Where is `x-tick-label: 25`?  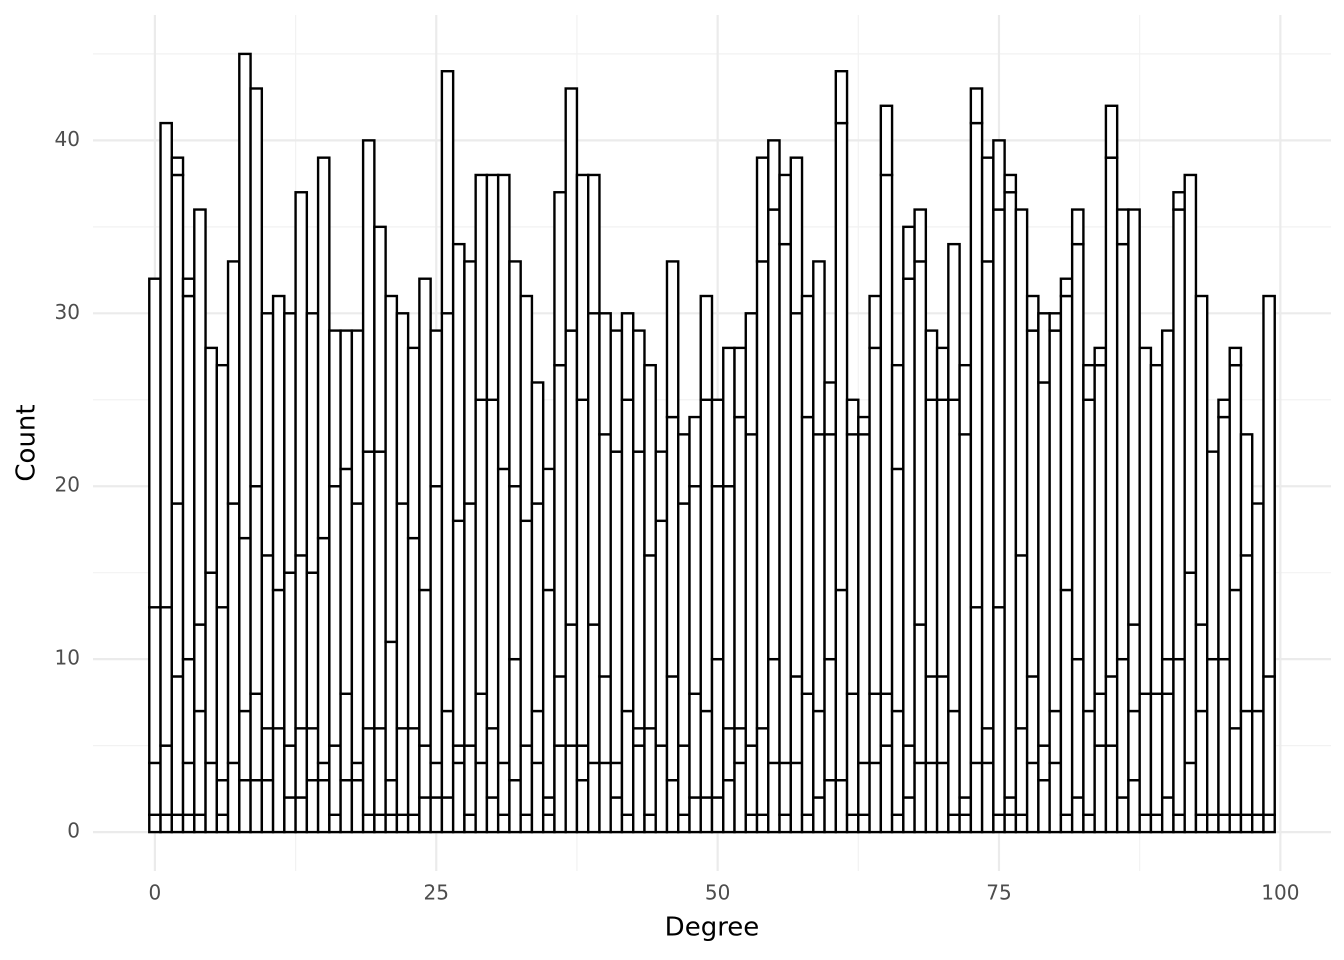 x-tick-label: 25 is located at coordinates (436, 893).